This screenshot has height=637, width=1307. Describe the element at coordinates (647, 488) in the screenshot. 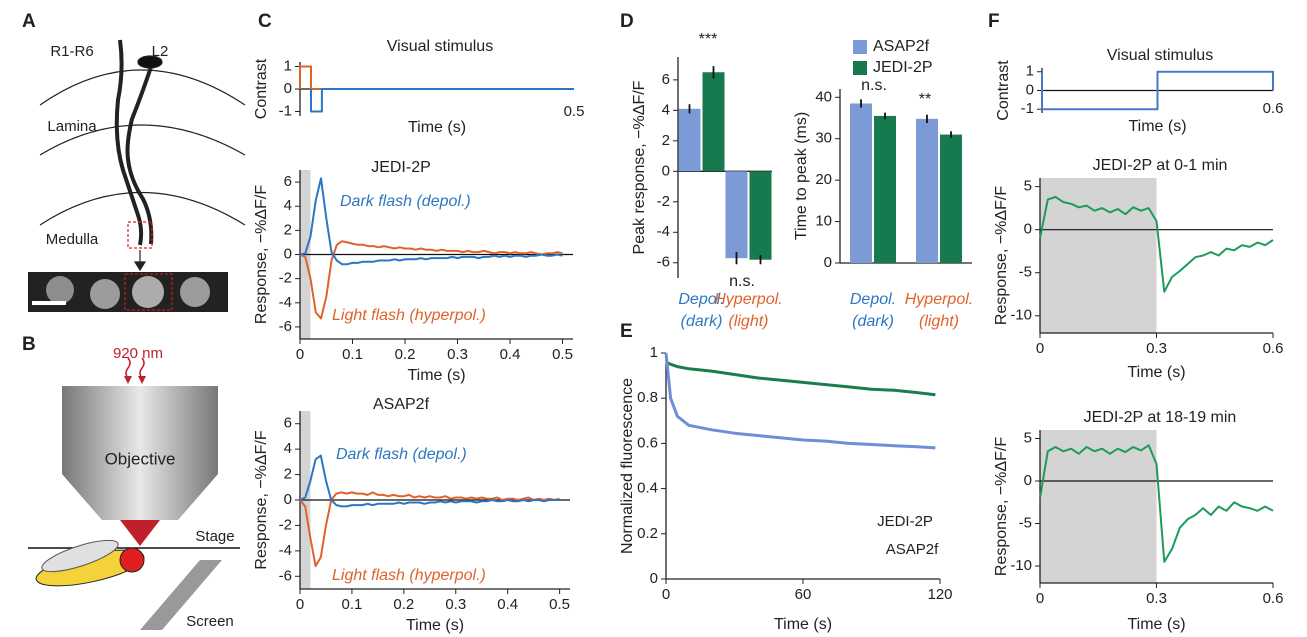

I see `y-tick-label: 0.4` at that location.